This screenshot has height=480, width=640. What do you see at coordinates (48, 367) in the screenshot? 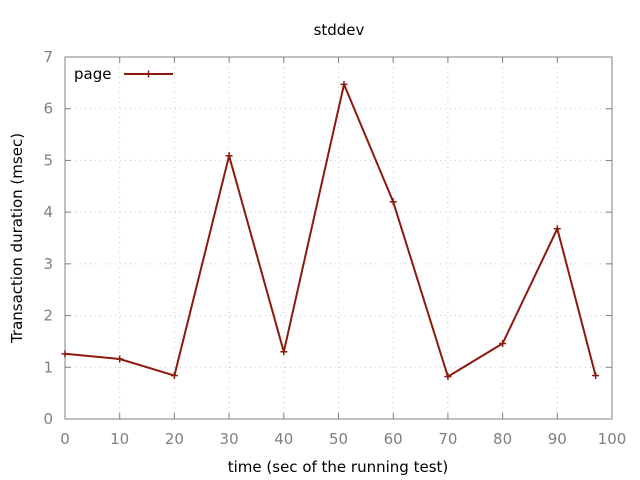
I see `y-tick-label: 1` at bounding box center [48, 367].